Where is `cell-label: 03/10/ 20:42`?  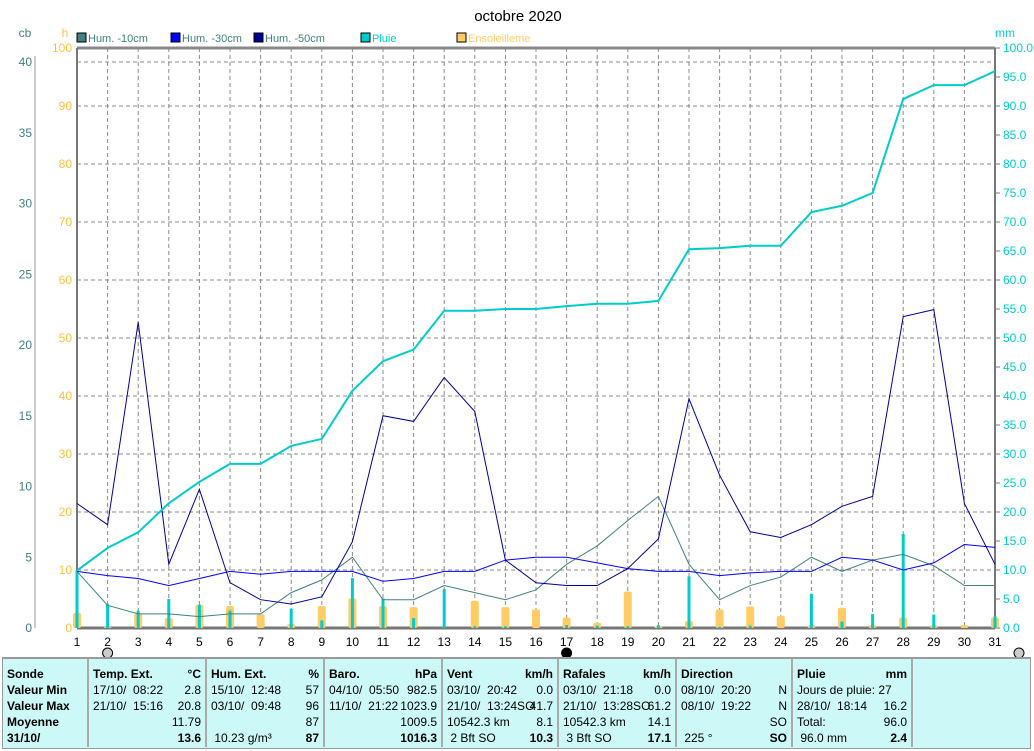 cell-label: 03/10/ 20:42 is located at coordinates (482, 690).